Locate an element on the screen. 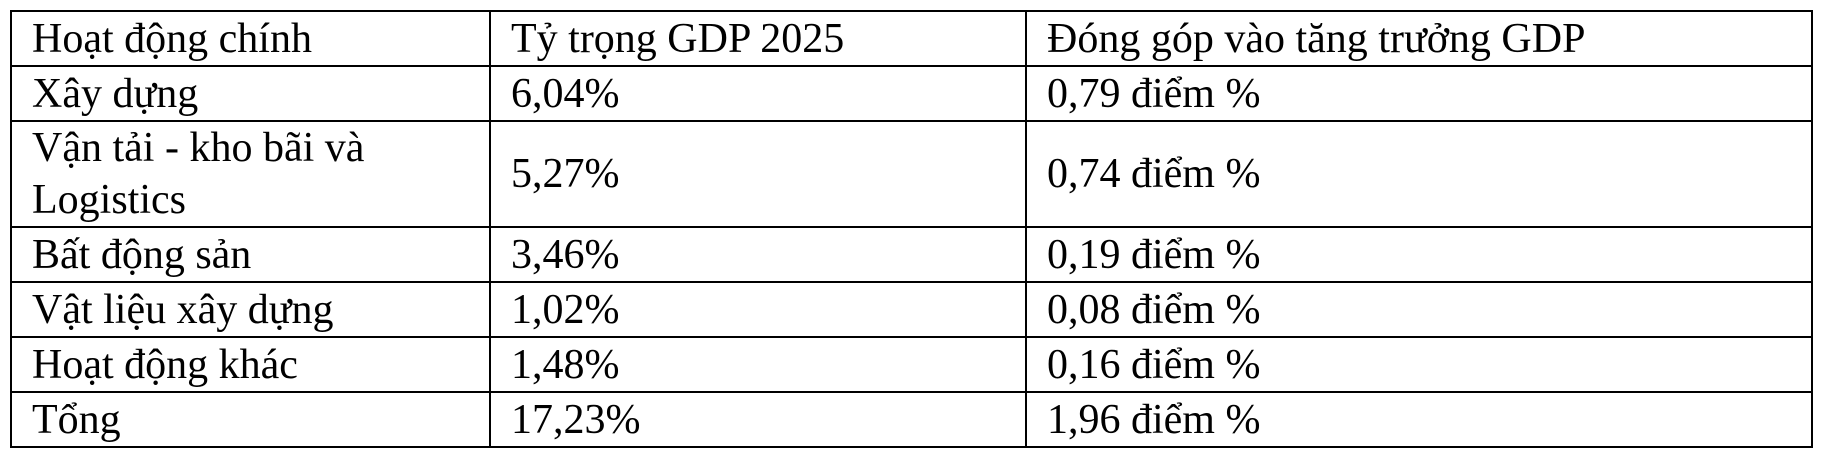  column-header-activity: Hoạt động chính is located at coordinates (250, 38).